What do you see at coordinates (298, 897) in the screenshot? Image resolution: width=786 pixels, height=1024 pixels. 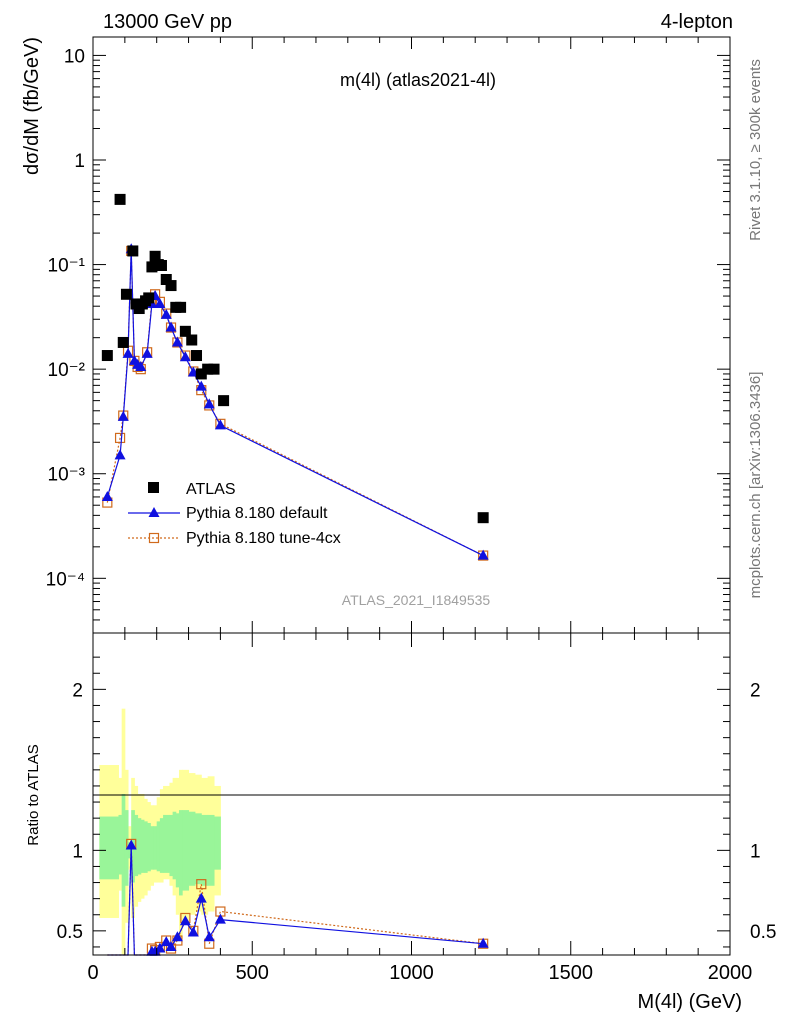 I see `ratio-plot-data` at bounding box center [298, 897].